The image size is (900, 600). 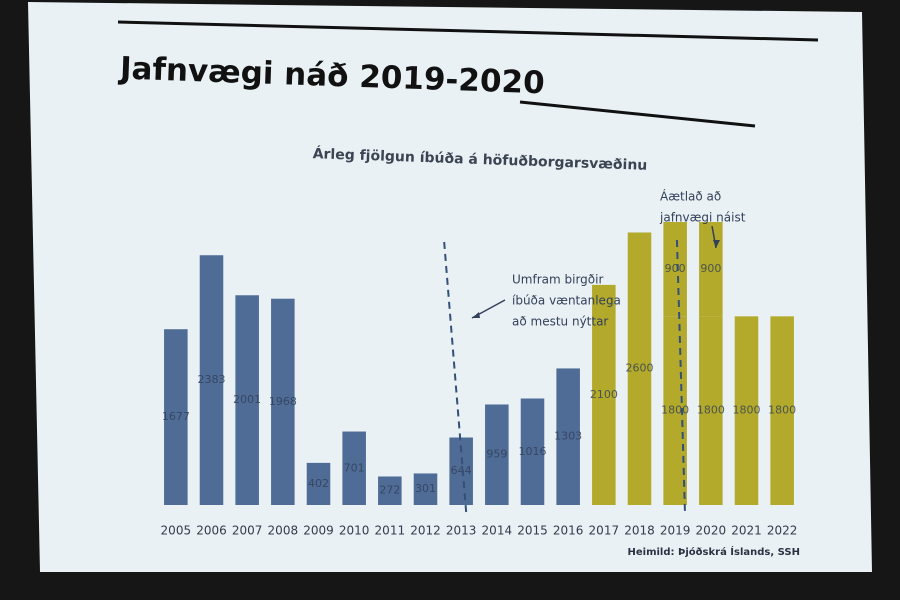 I want to click on data-label: 301, so click(x=425, y=488).